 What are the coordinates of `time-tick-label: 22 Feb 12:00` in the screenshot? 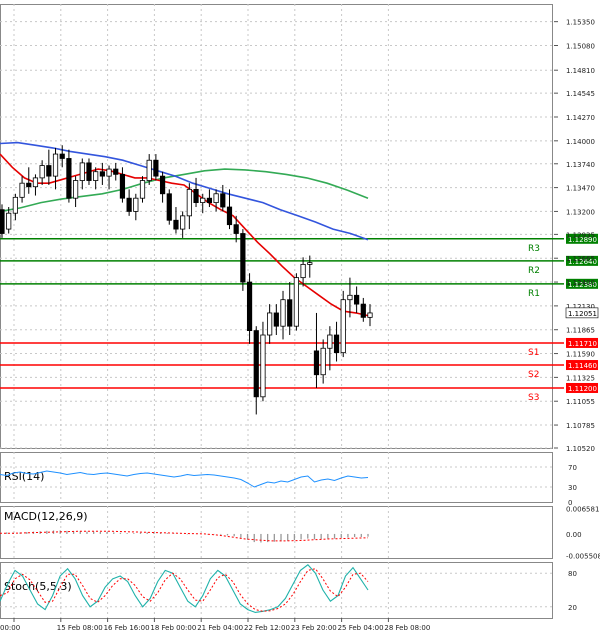 It's located at (267, 628).